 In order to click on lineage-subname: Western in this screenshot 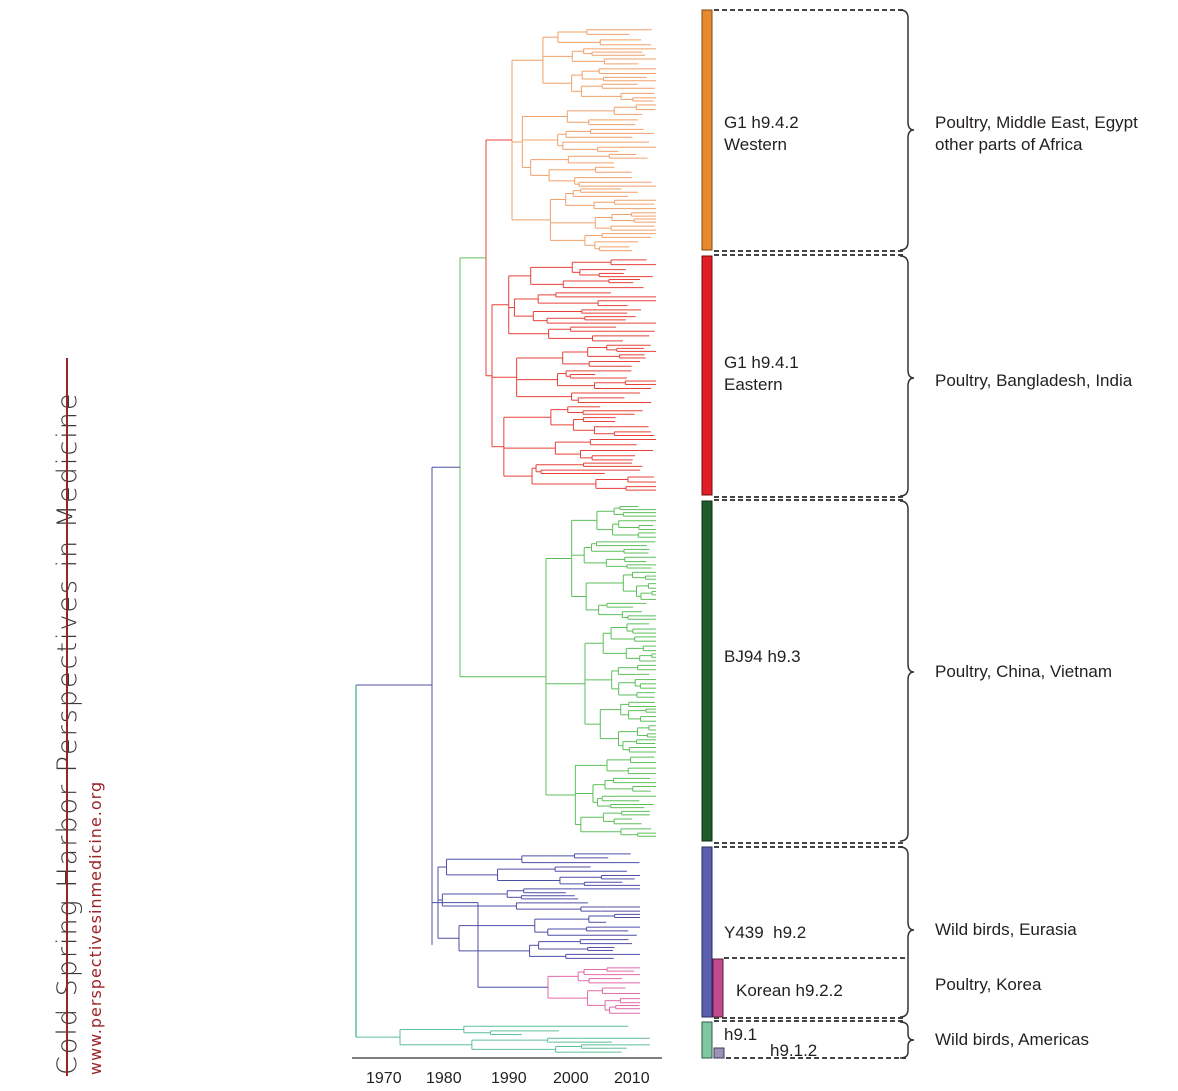, I will do `click(755, 144)`.